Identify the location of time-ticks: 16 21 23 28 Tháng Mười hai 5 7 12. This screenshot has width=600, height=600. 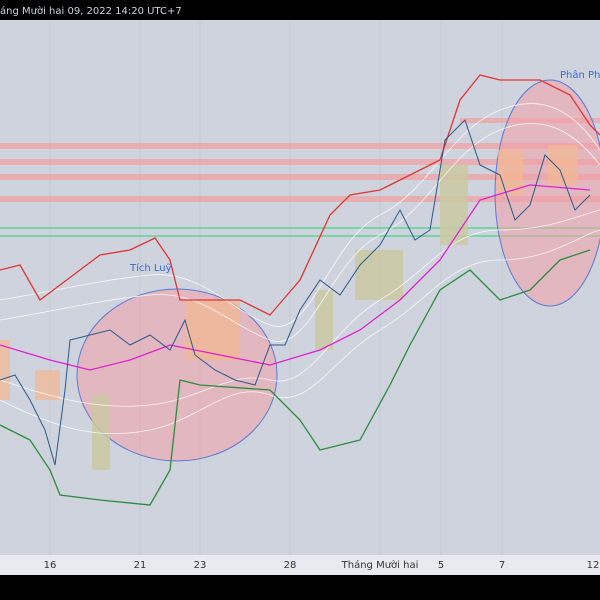
(322, 565).